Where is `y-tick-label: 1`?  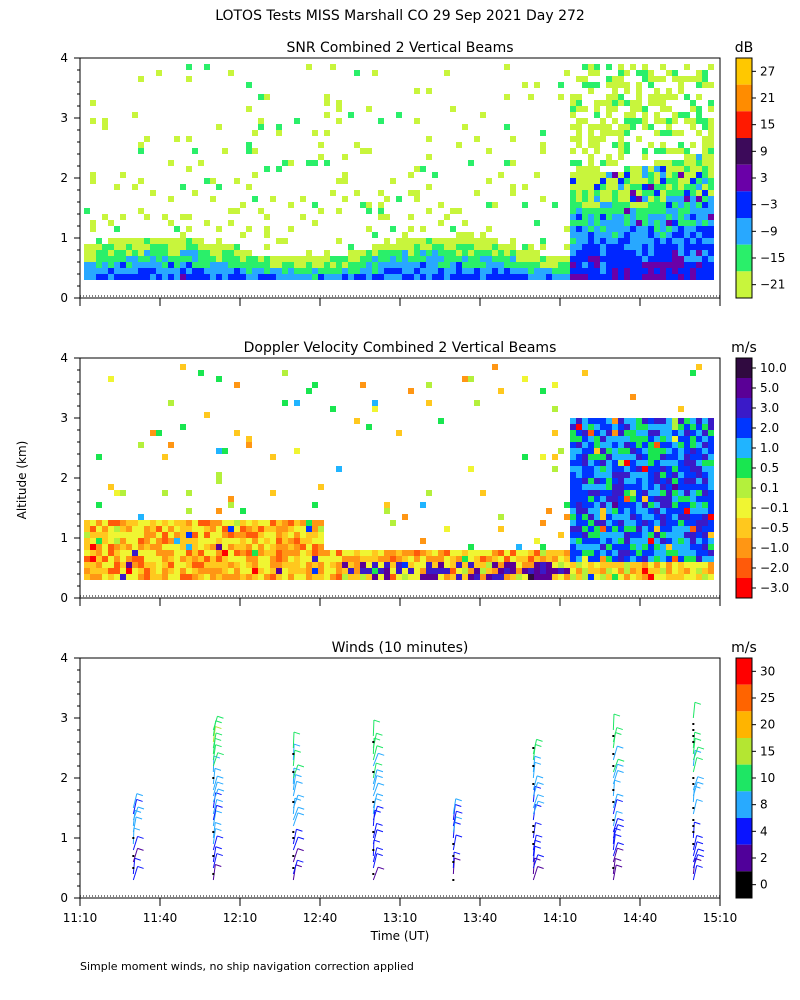
y-tick-label: 1 is located at coordinates (64, 838).